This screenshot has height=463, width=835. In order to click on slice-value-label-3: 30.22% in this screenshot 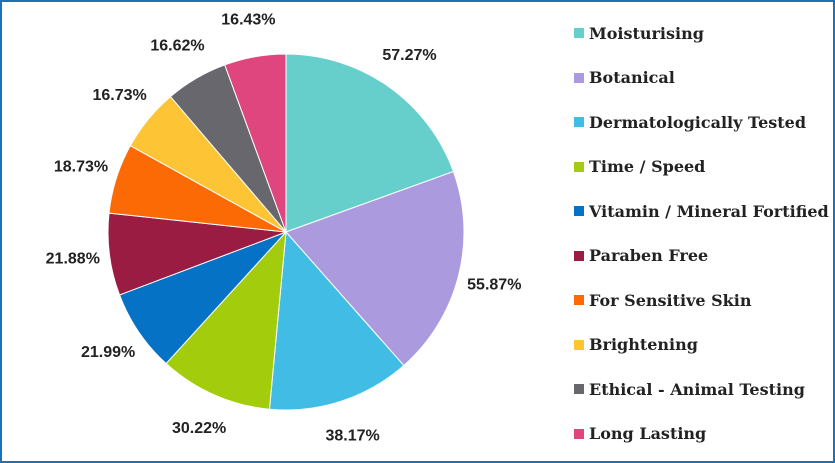, I will do `click(199, 428)`.